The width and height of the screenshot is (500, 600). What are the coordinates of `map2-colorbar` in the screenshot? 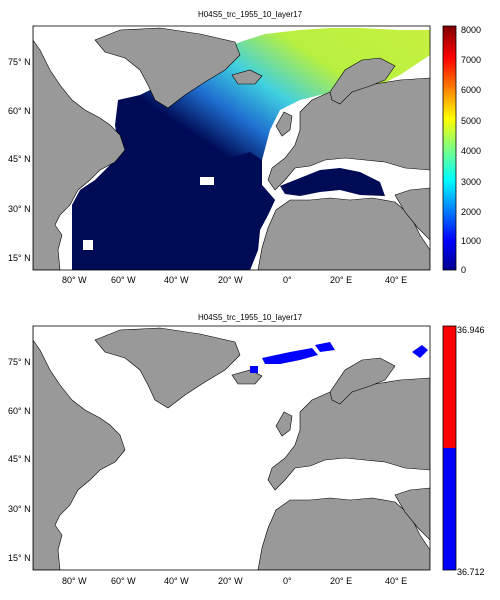 It's located at (449, 448).